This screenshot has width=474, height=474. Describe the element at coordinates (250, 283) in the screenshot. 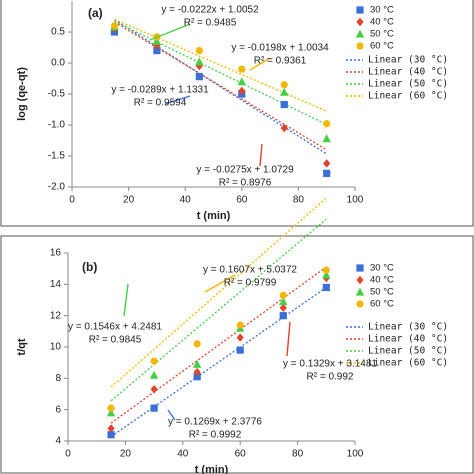

I see `annotation: R² = 0.9799` at that location.